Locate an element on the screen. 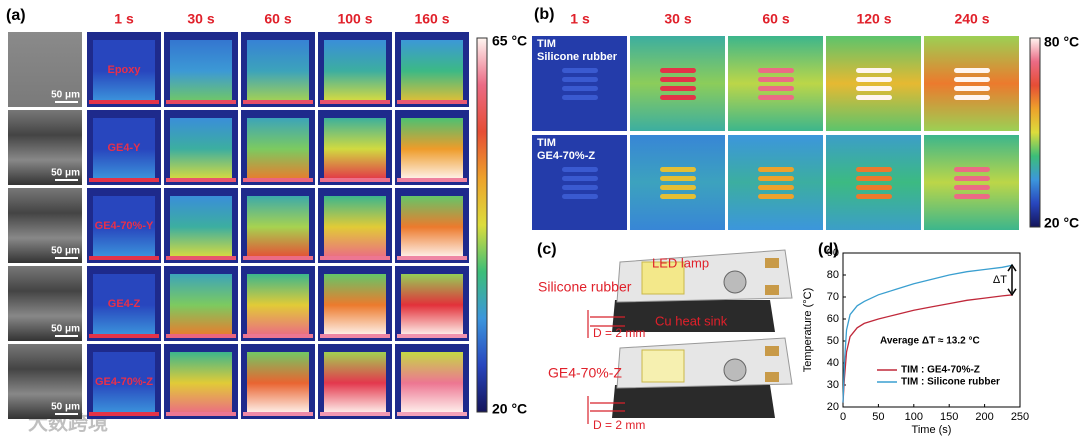 The height and width of the screenshot is (439, 1080). led-device is located at coordinates (690, 336).